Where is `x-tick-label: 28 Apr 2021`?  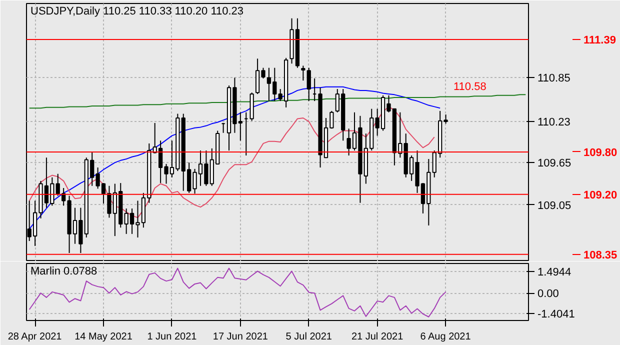 x-tick-label: 28 Apr 2021 is located at coordinates (35, 337).